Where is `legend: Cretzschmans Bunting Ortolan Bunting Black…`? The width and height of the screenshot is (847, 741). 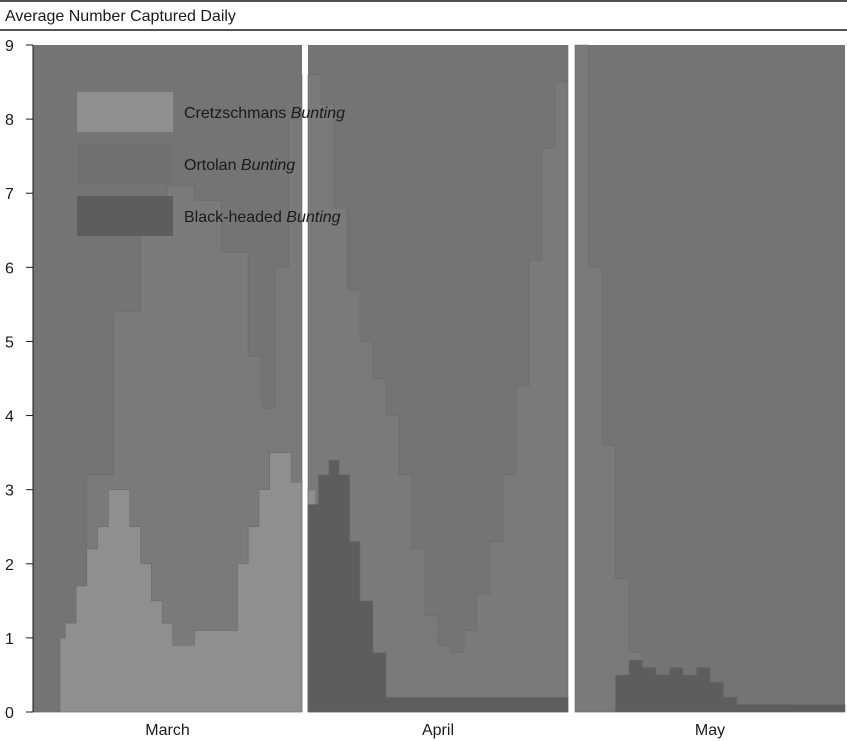
legend: Cretzschmans Bunting Ortolan Bunting Black… is located at coordinates (211, 164).